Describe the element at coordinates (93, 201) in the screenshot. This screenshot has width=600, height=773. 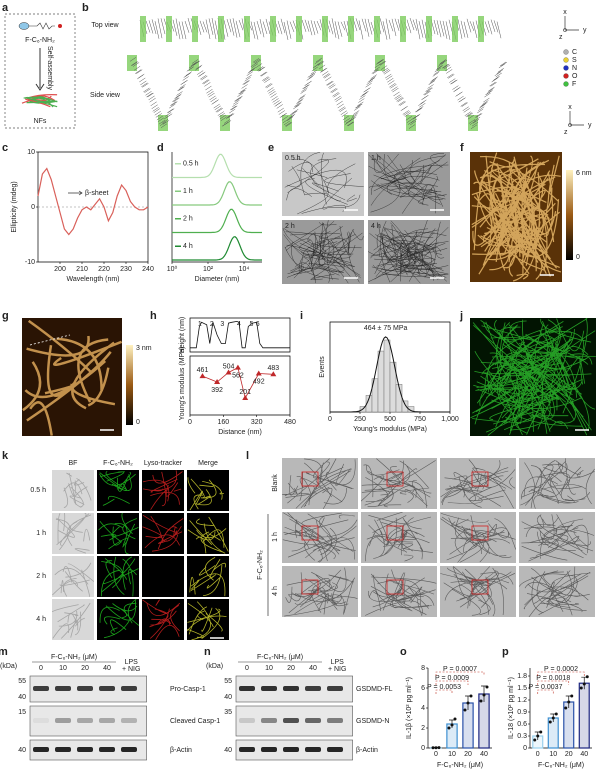
I see `cd-curve` at that location.